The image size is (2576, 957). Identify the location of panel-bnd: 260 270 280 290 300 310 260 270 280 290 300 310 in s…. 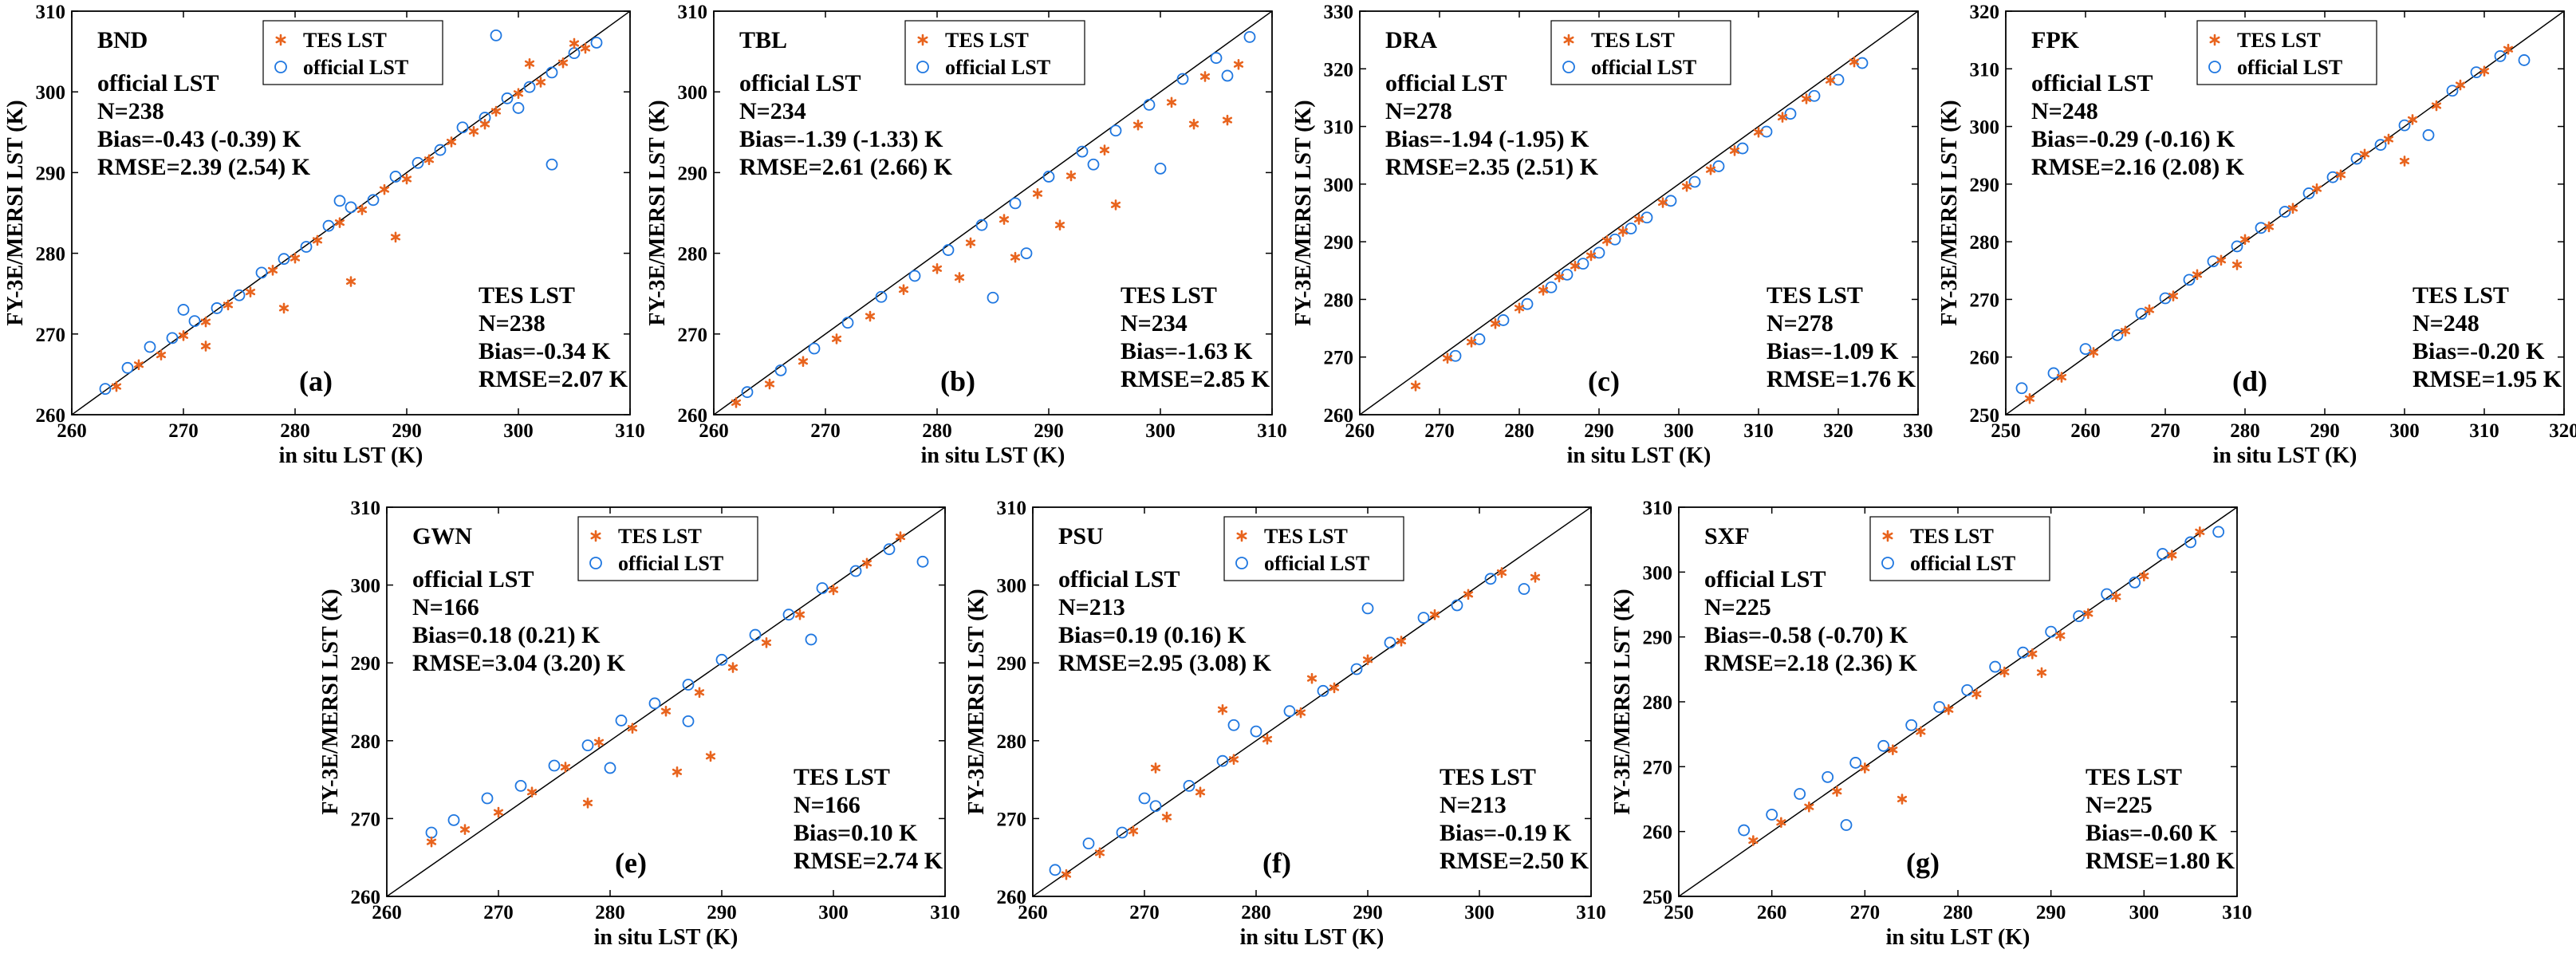
(324, 235).